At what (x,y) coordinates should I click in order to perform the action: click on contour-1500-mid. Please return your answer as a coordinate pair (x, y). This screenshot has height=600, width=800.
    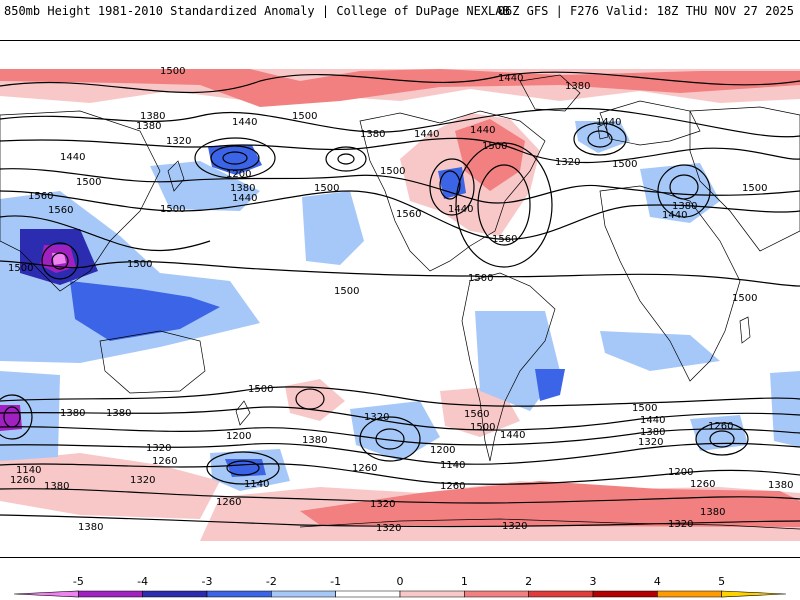
    Looking at the image, I should click on (400, 215).